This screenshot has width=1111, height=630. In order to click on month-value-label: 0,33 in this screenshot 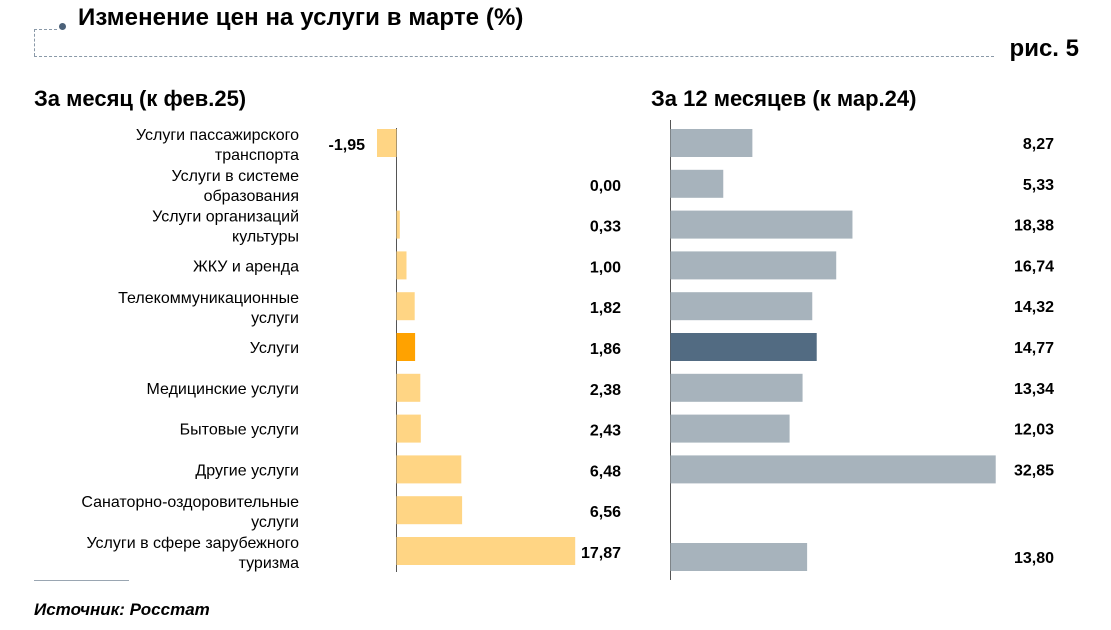, I will do `click(605, 227)`.